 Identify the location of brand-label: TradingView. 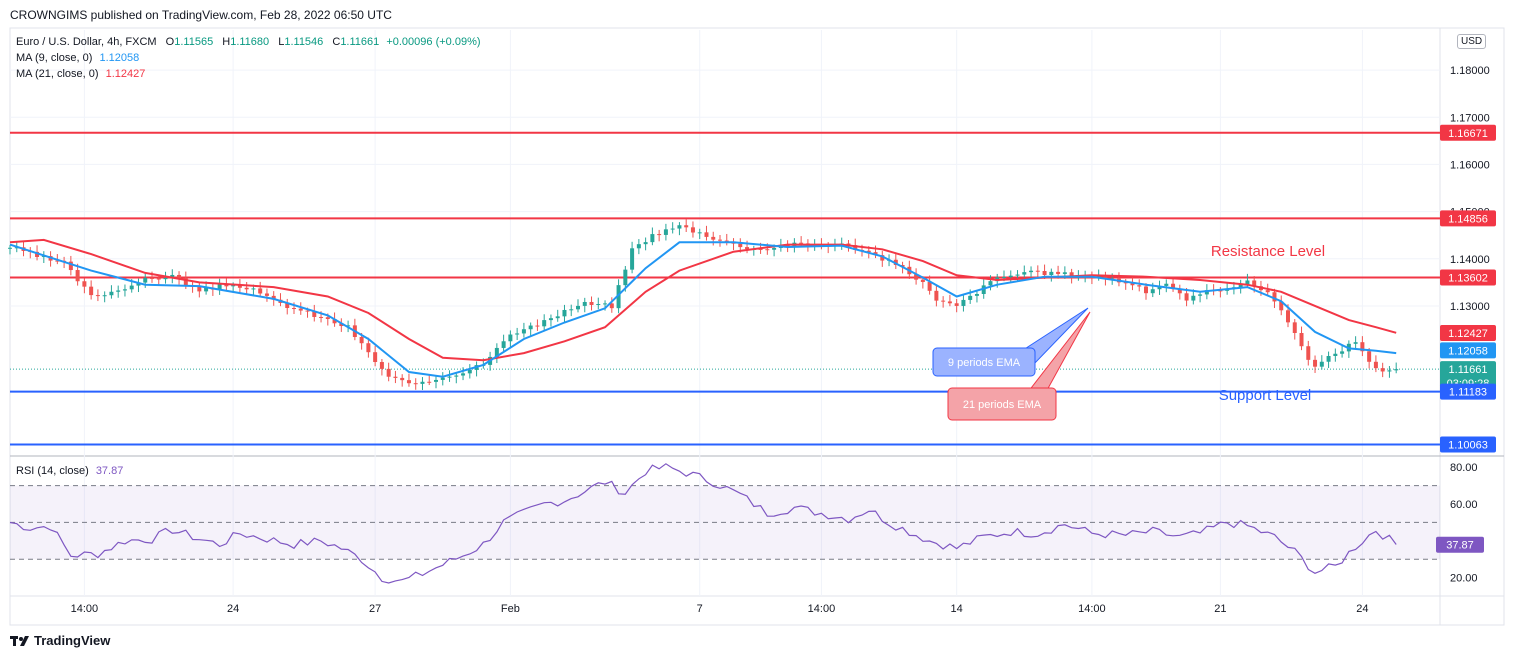
(72, 640).